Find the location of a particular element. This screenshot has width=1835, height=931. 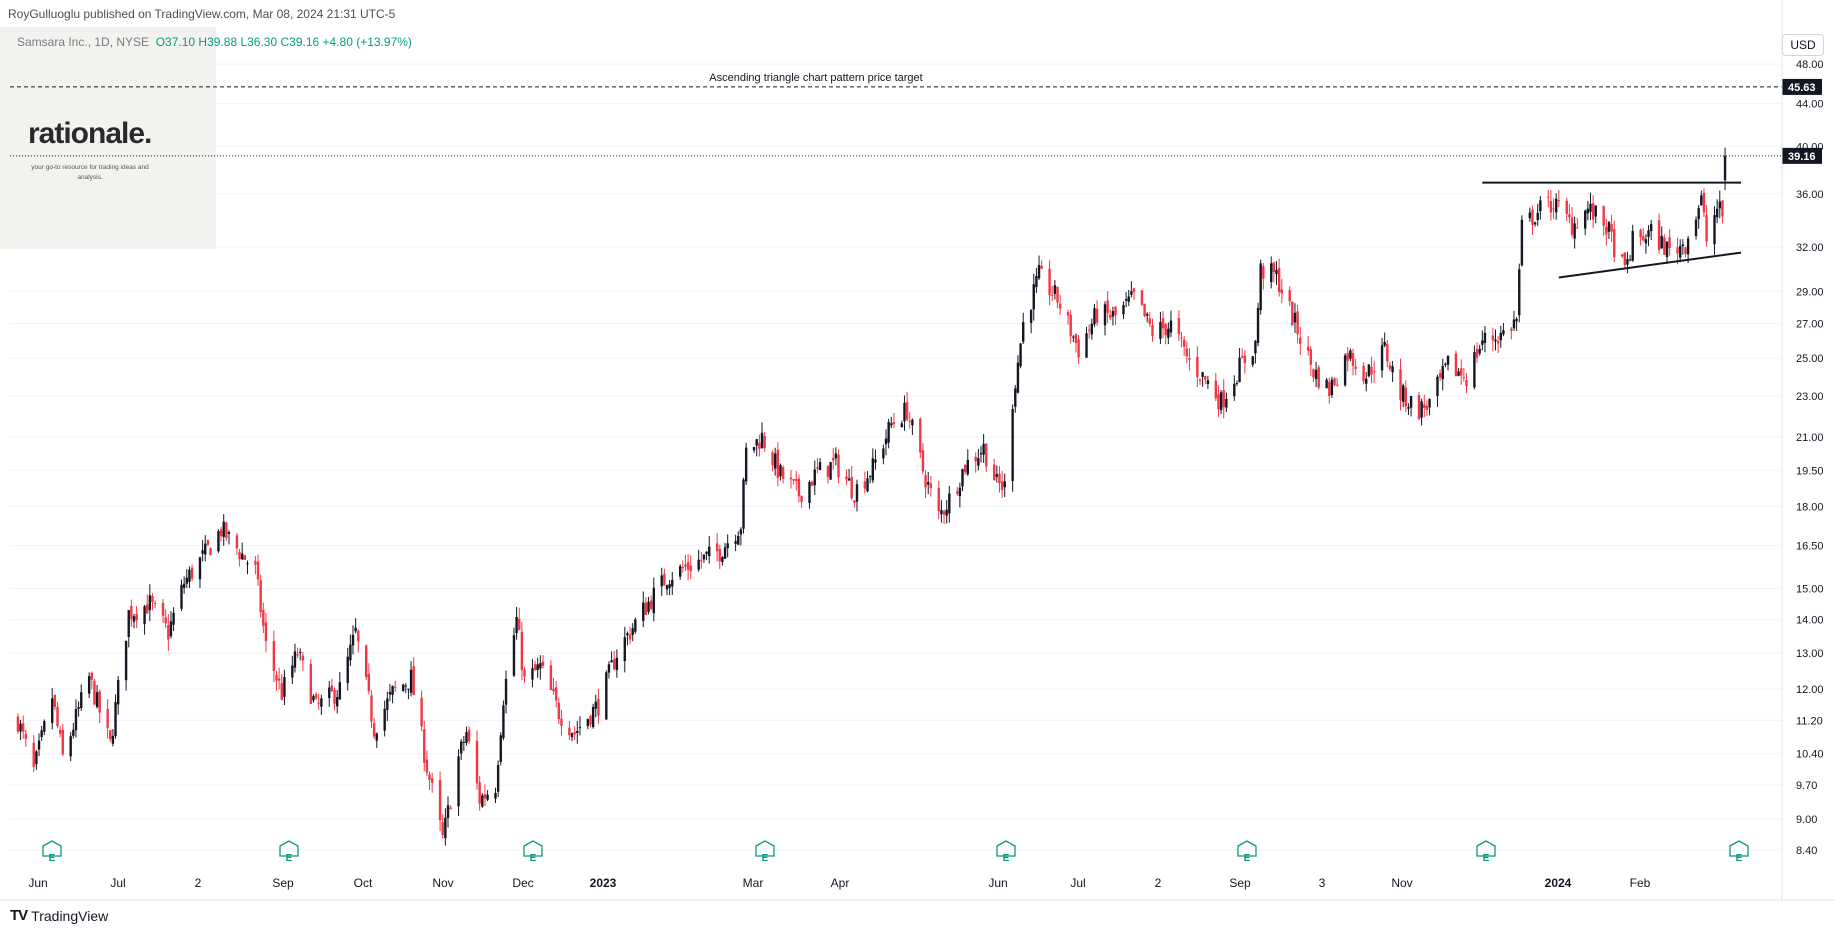

tradingview-footer: TV TradingView is located at coordinates (59, 915).